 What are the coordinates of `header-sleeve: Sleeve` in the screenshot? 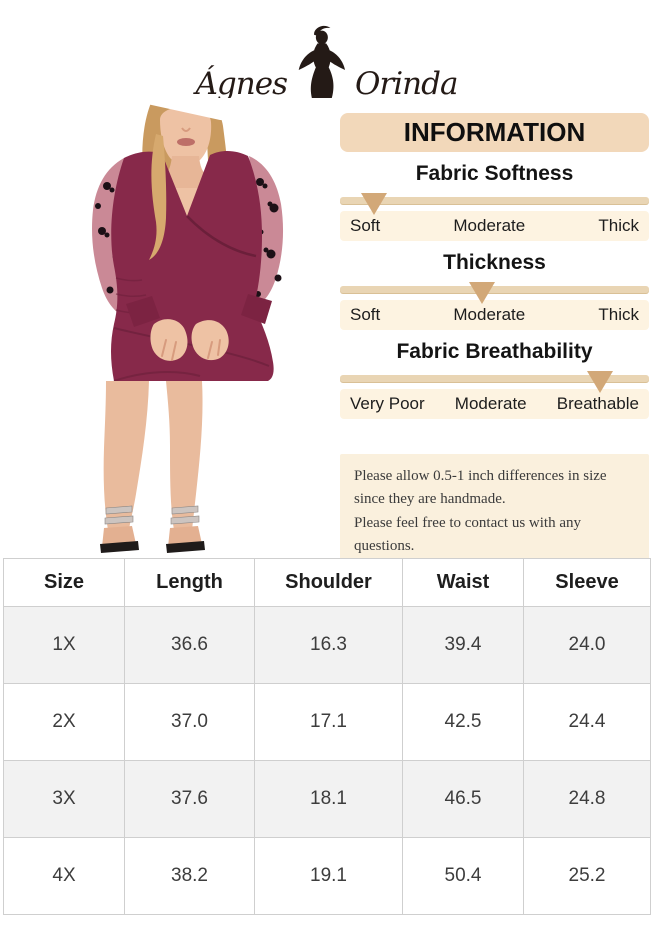 It's located at (587, 582).